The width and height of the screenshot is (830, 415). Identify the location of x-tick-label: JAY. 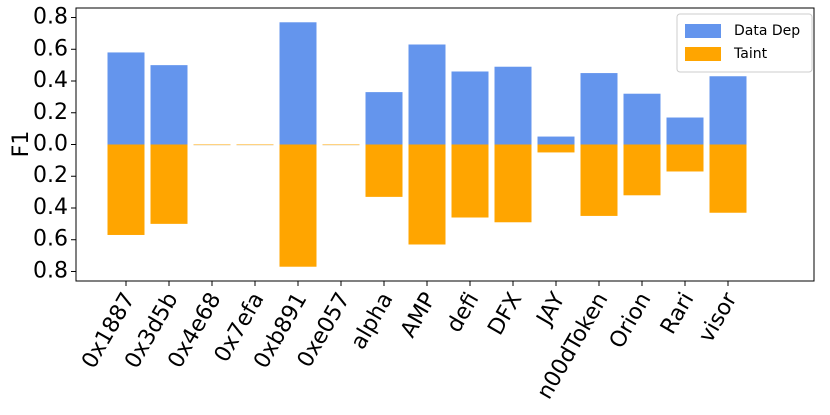
(550, 309).